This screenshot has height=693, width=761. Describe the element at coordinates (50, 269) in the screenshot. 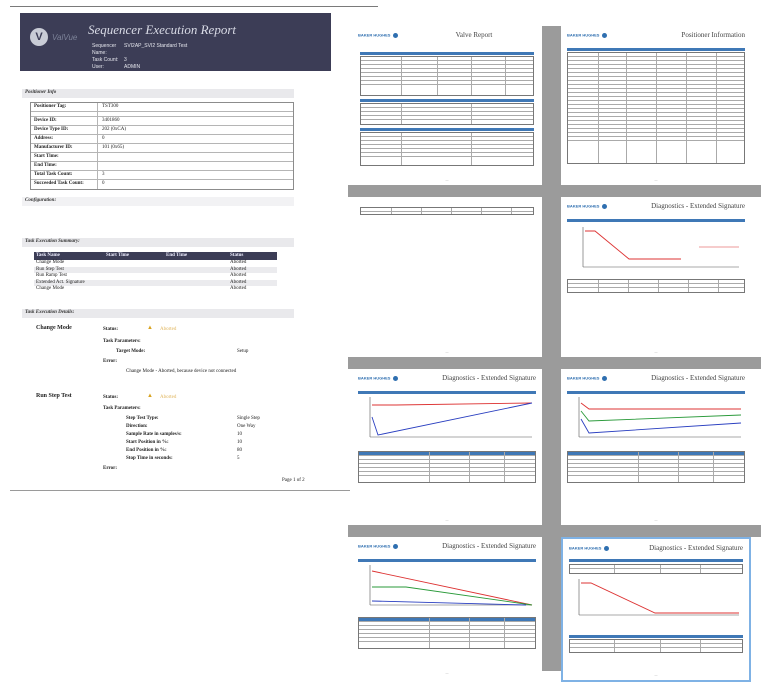

I see `cell: Run Step Test` at that location.